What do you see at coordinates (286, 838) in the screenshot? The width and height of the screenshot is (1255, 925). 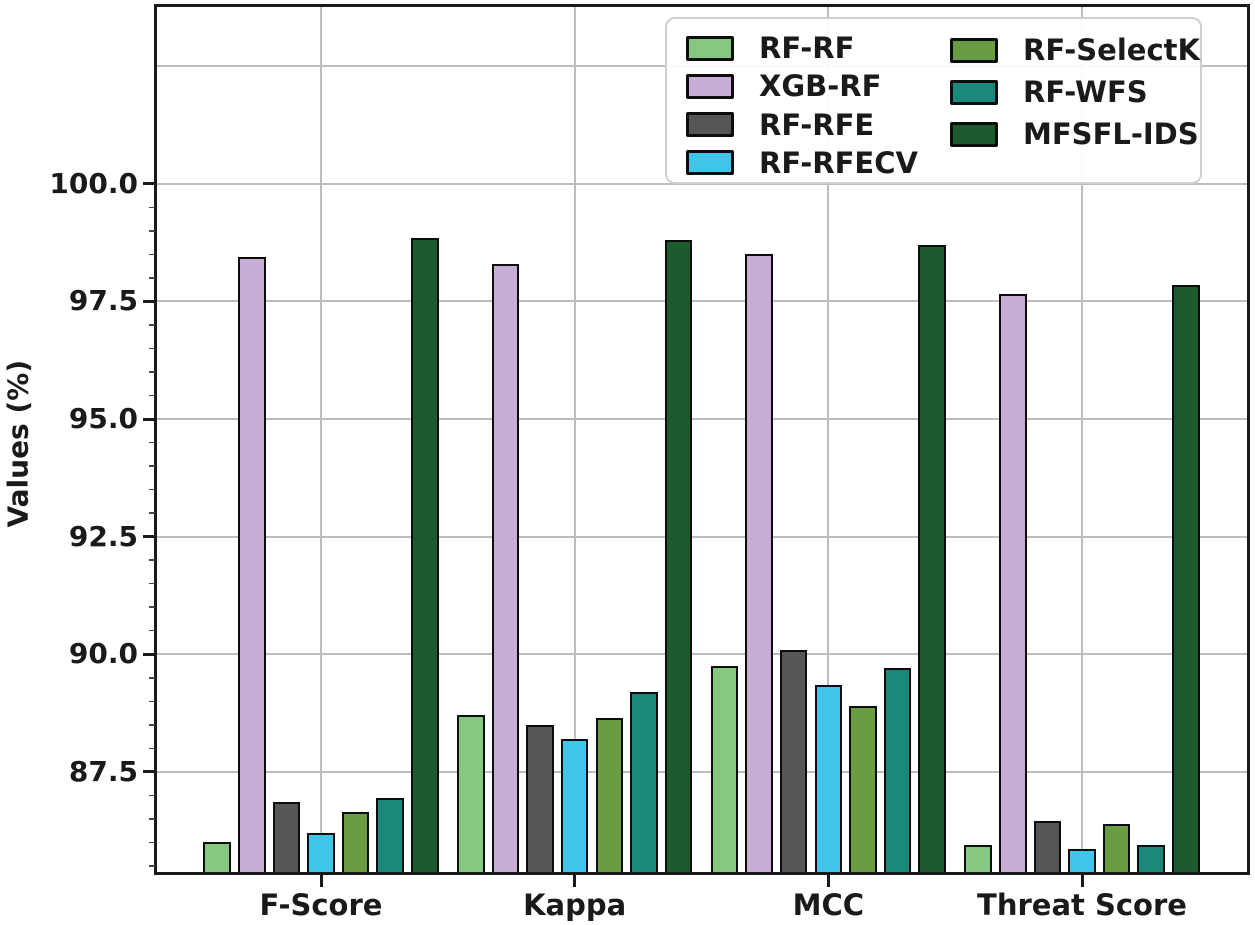 I see `bar-RF-RFE-F-Score` at bounding box center [286, 838].